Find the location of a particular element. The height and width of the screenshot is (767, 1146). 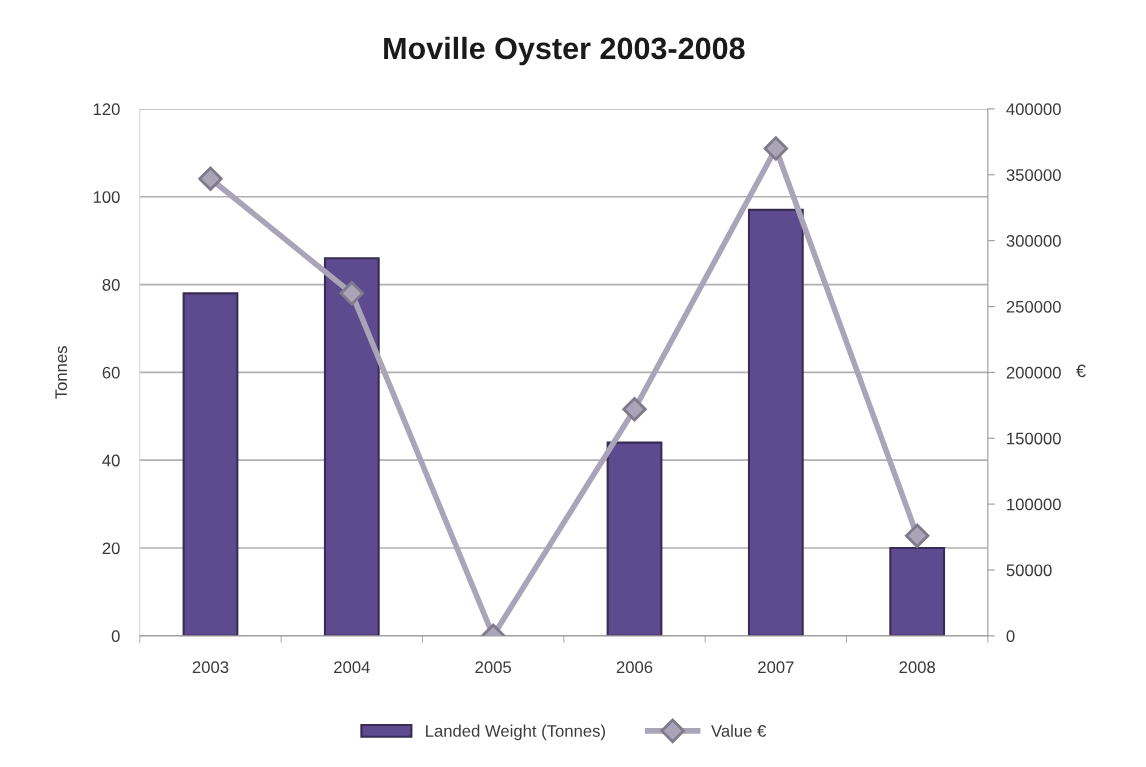

y-tick-label: 40 is located at coordinates (111, 460).